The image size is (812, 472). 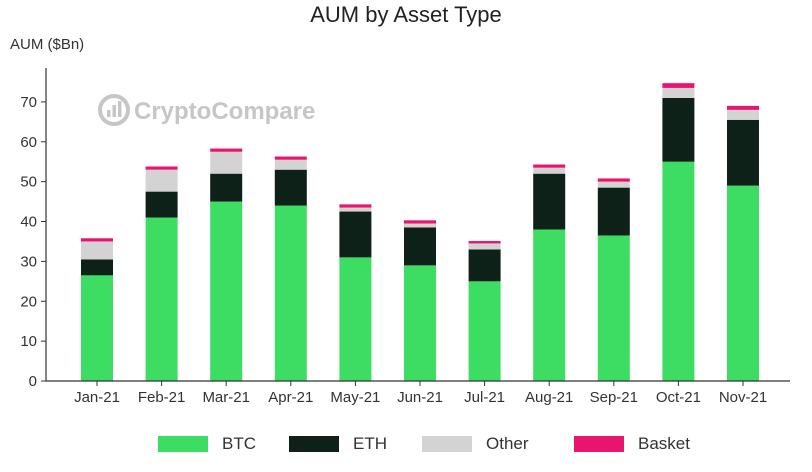 I want to click on x-tick-label: Oct-21, so click(x=678, y=397).